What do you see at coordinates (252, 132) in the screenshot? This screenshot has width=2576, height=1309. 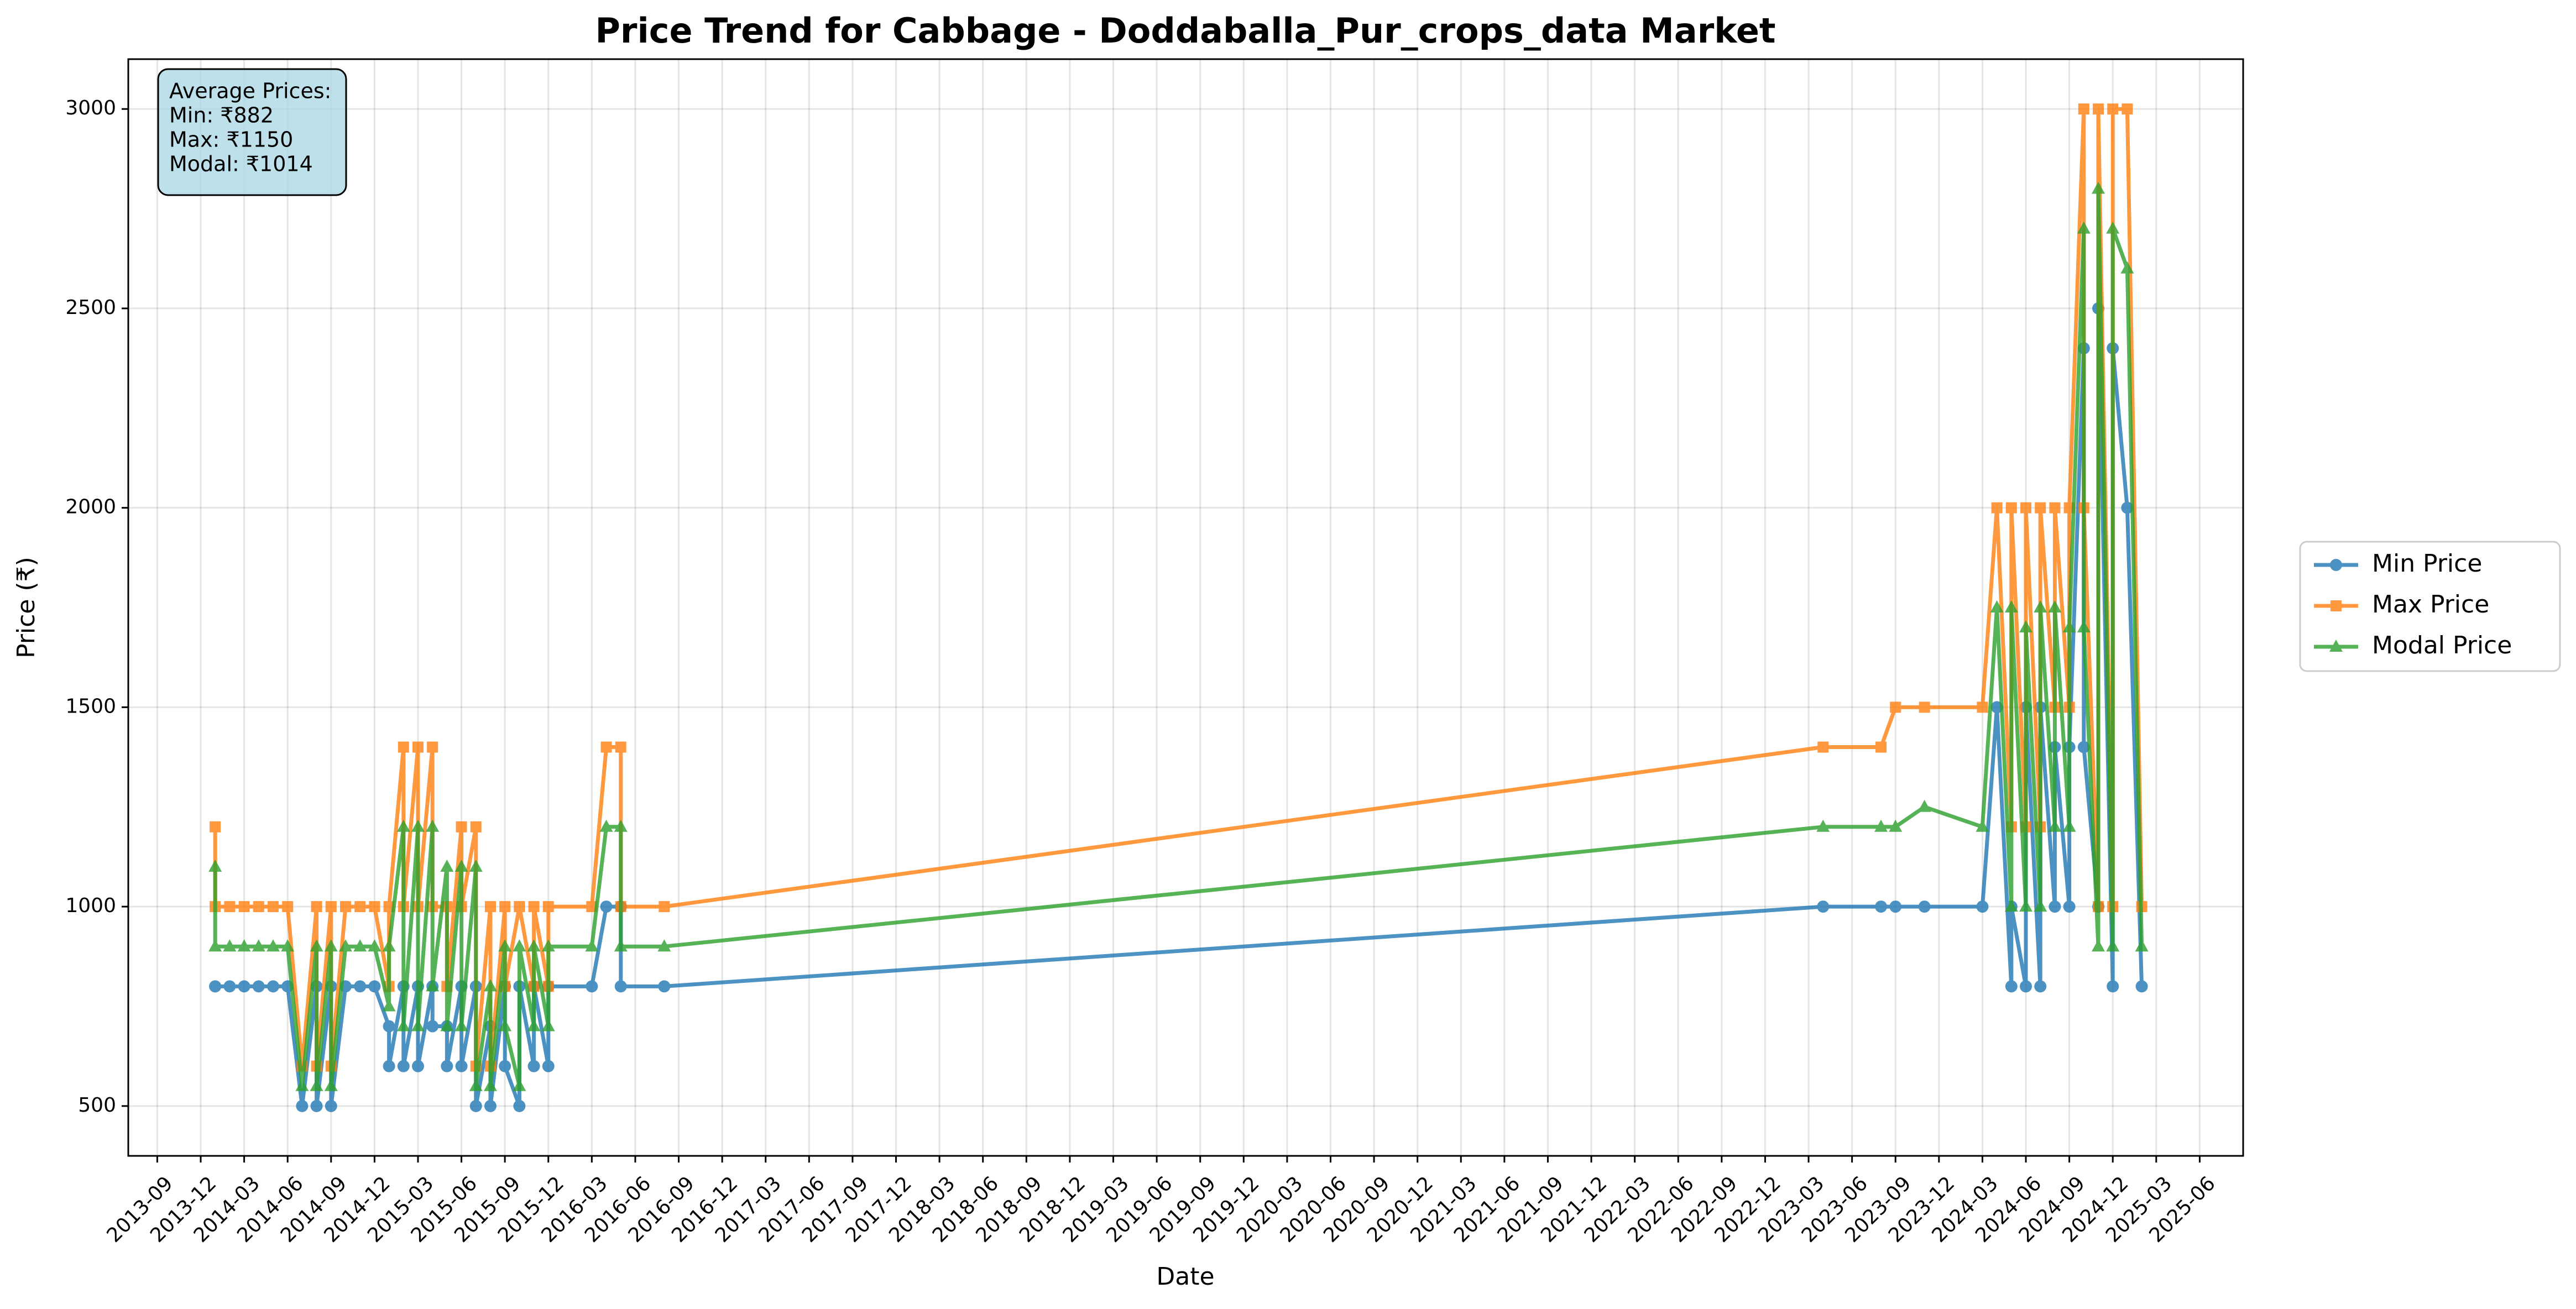 I see `annotation-background` at bounding box center [252, 132].